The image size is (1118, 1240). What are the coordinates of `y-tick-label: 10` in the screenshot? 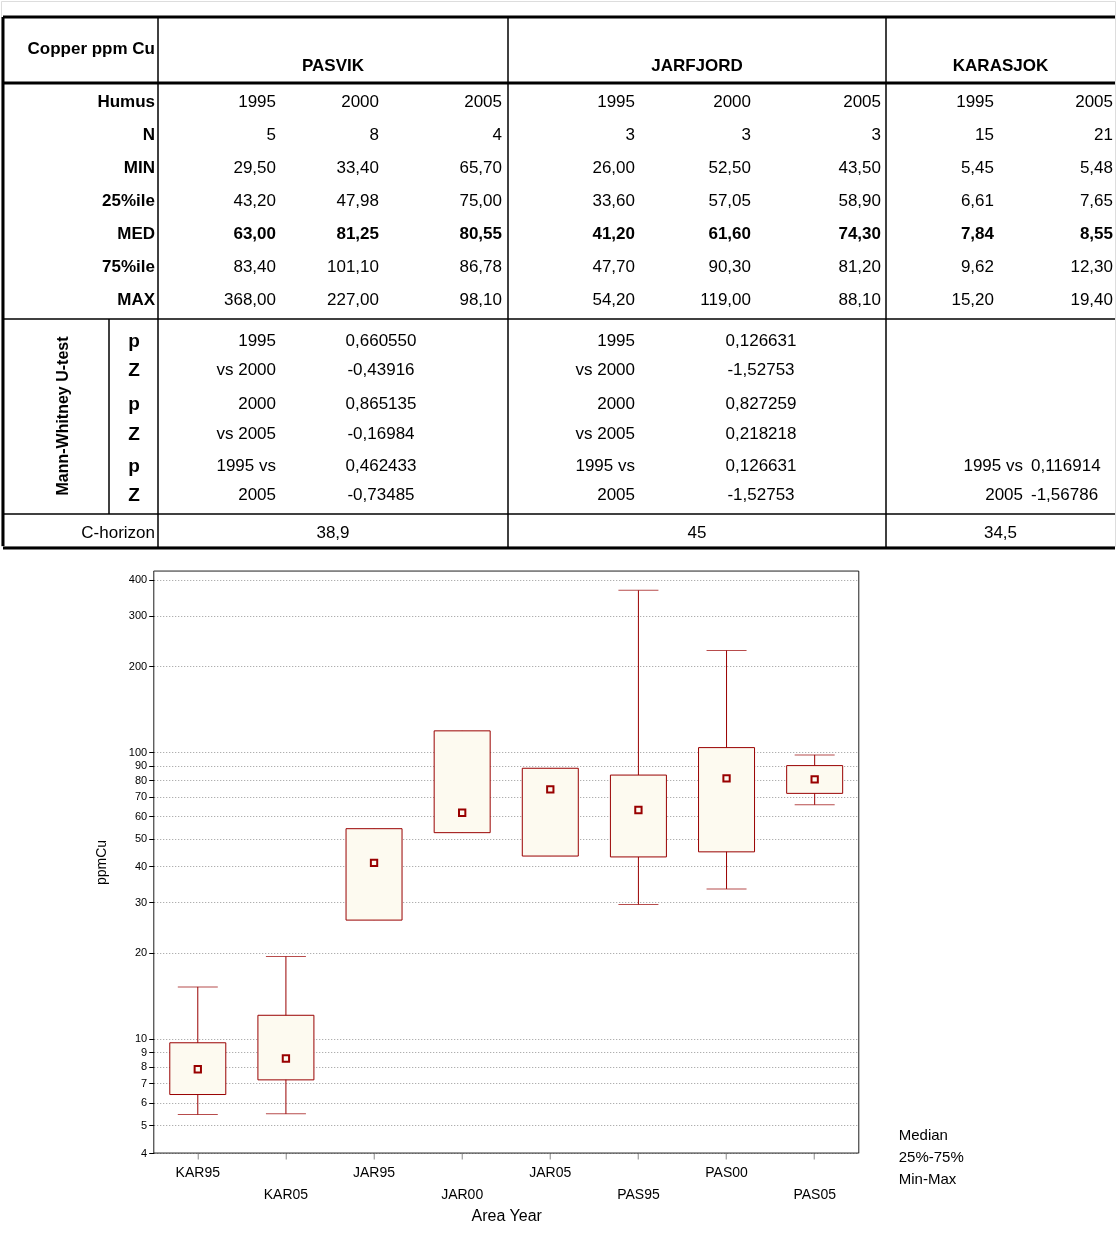 It's located at (141, 1038).